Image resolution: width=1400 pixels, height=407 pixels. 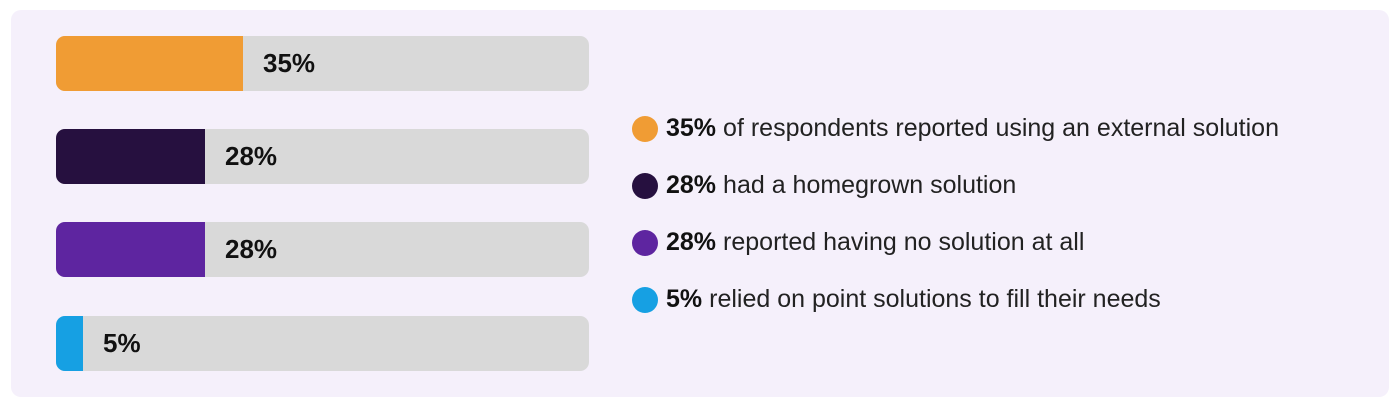 I want to click on legend-value: 5%, so click(x=684, y=299).